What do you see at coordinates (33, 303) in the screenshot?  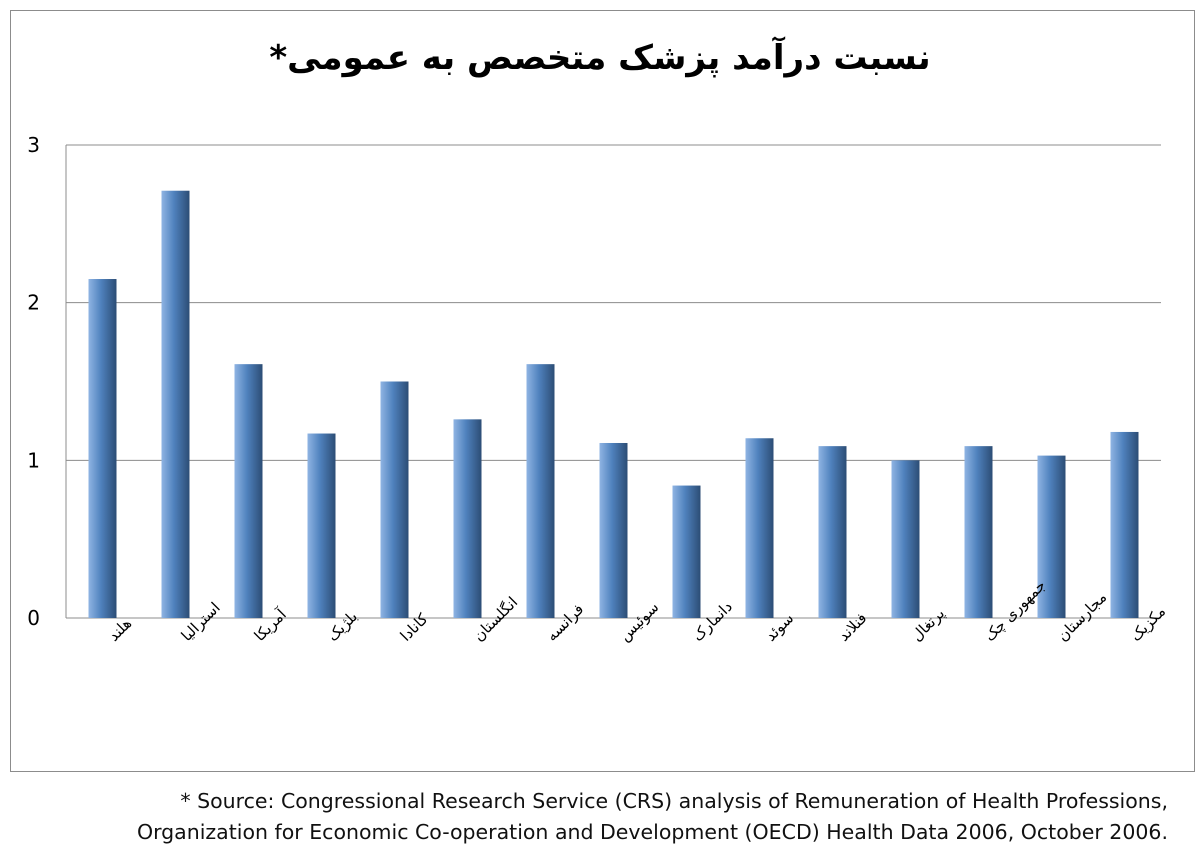 I see `y-tick-label: 2` at bounding box center [33, 303].